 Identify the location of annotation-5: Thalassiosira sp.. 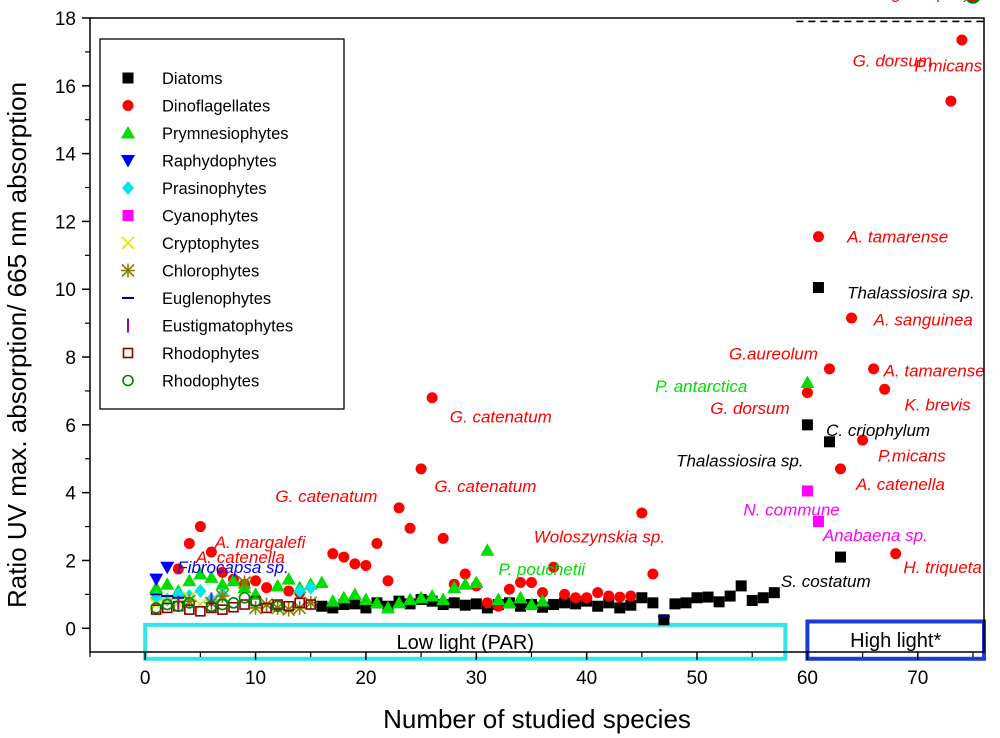
(911, 293).